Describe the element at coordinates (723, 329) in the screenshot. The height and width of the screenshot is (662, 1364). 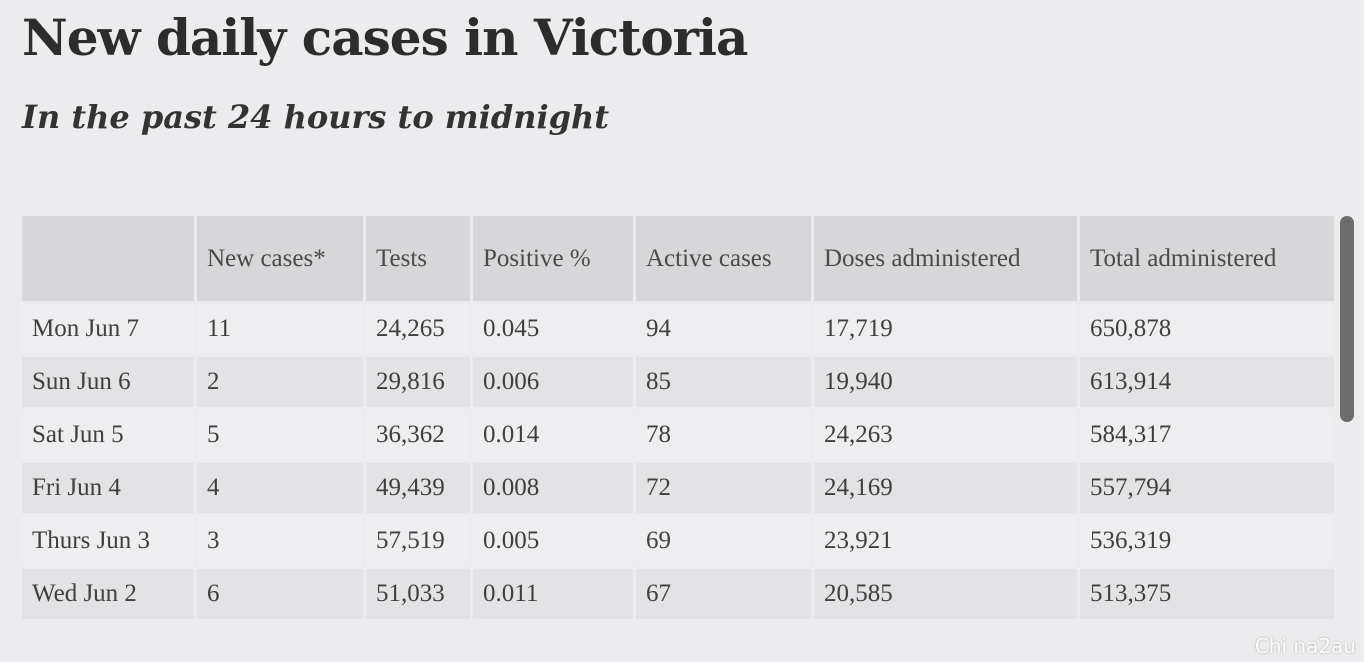
I see `cell-active-cases: 94` at that location.